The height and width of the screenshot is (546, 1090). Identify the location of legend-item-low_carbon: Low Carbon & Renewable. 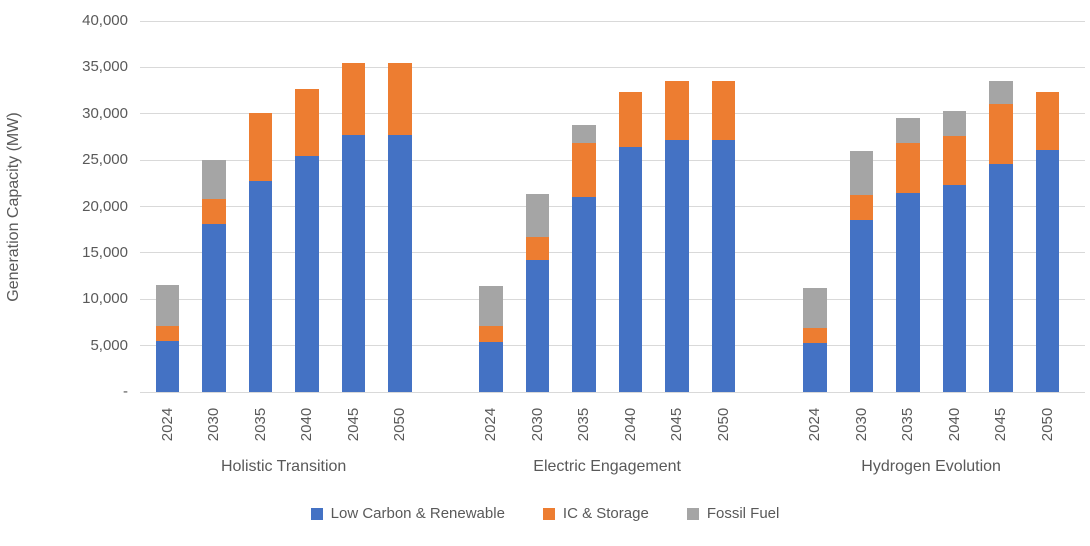
(407, 513).